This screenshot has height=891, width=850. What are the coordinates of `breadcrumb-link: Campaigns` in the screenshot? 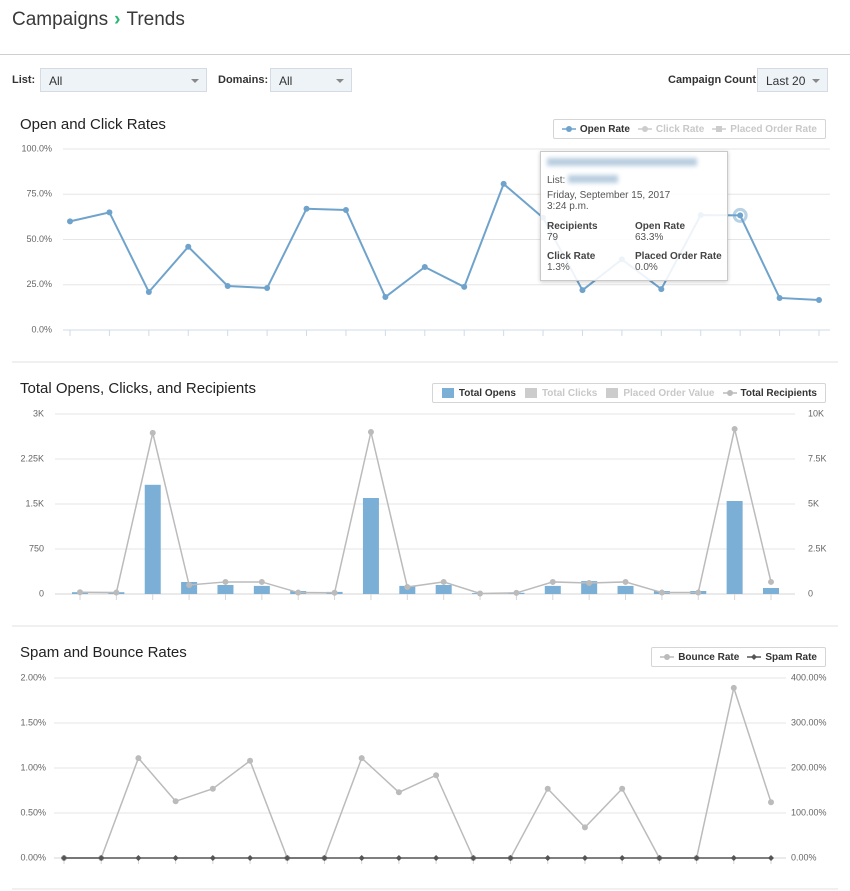 It's located at (60, 19).